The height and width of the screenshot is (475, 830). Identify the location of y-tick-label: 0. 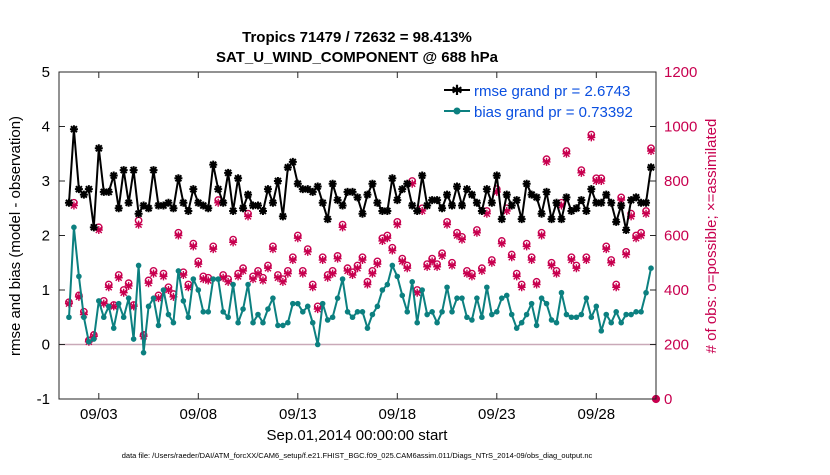
(46, 345).